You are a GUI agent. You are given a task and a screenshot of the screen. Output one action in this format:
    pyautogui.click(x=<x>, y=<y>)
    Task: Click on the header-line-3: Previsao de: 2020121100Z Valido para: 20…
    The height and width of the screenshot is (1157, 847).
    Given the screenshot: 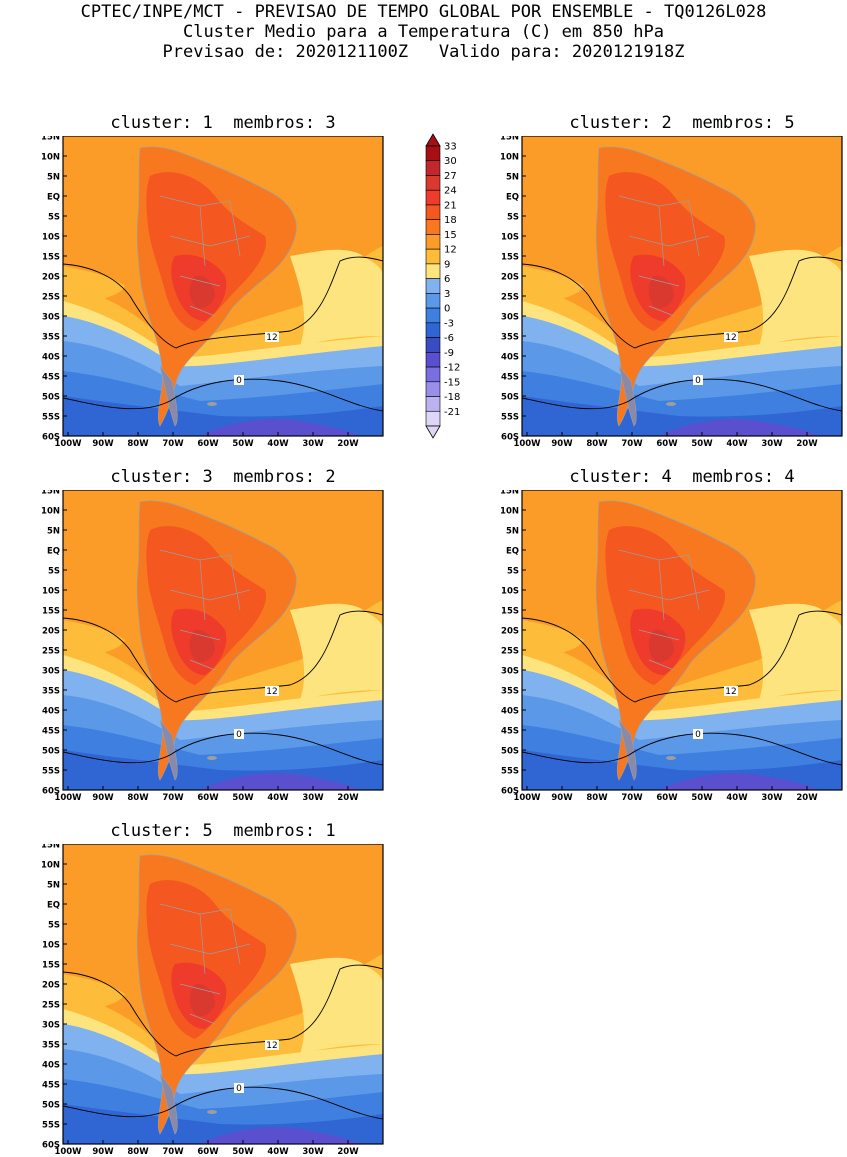 What is the action you would take?
    pyautogui.click(x=423, y=52)
    